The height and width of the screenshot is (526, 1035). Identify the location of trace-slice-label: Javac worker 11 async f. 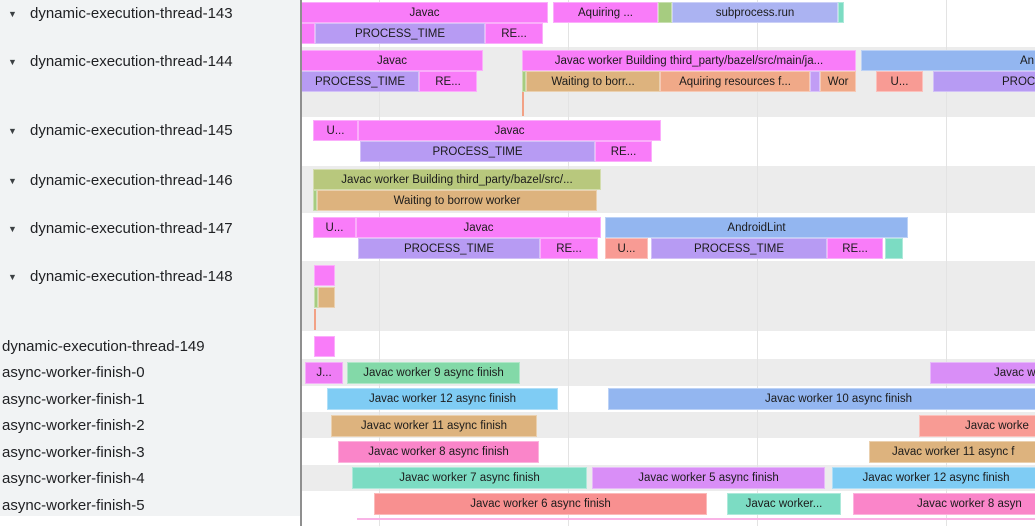
(953, 452).